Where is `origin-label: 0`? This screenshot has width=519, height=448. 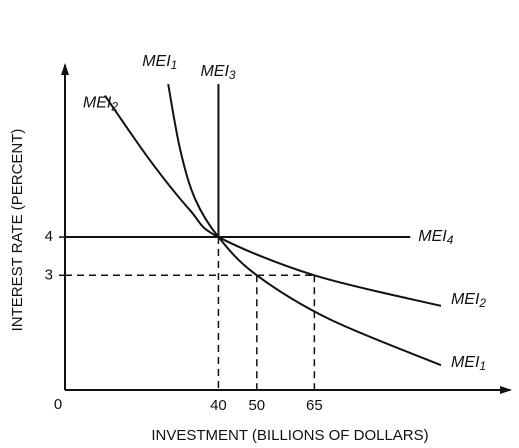 origin-label: 0 is located at coordinates (58, 404).